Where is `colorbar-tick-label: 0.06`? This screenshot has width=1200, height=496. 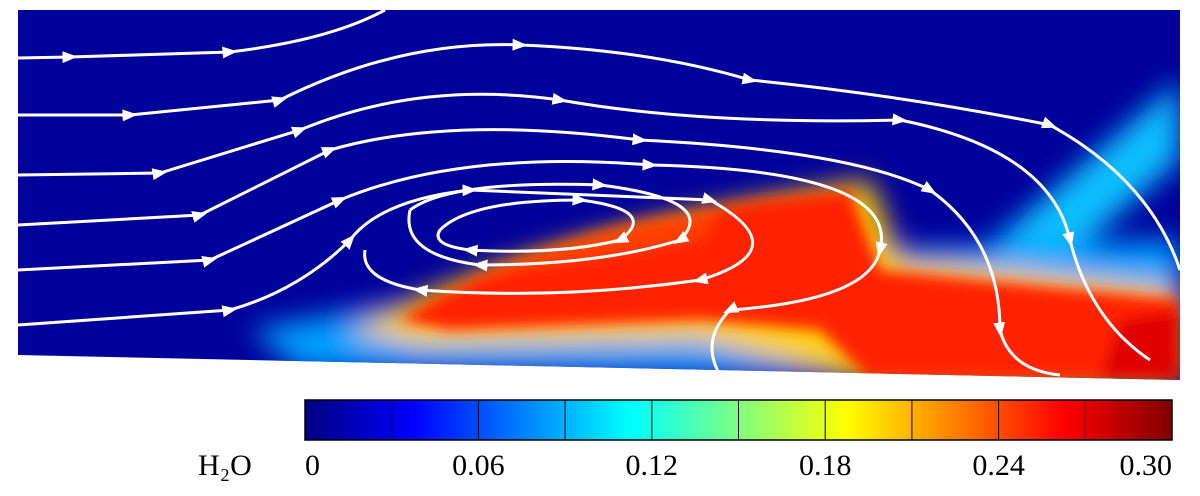
colorbar-tick-label: 0.06 is located at coordinates (478, 465).